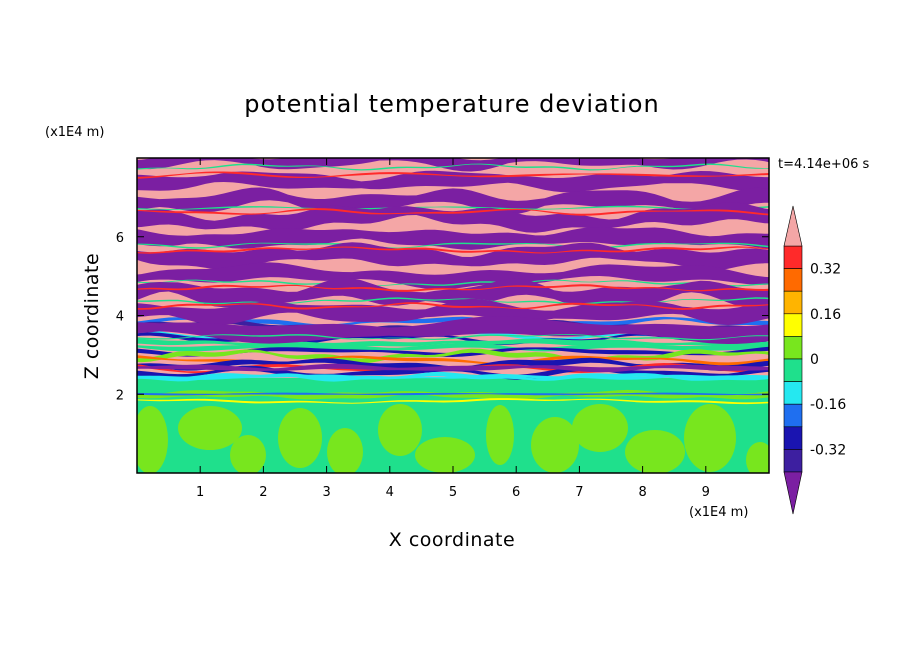 The width and height of the screenshot is (904, 654). What do you see at coordinates (453, 401) in the screenshot?
I see `yellow-streak` at bounding box center [453, 401].